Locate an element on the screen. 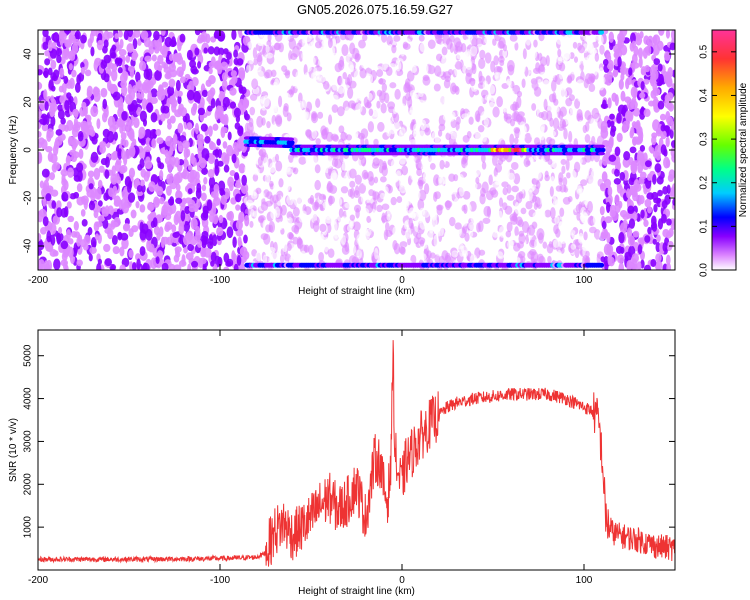 The image size is (750, 600). colorbar-gradient is located at coordinates (724, 150).